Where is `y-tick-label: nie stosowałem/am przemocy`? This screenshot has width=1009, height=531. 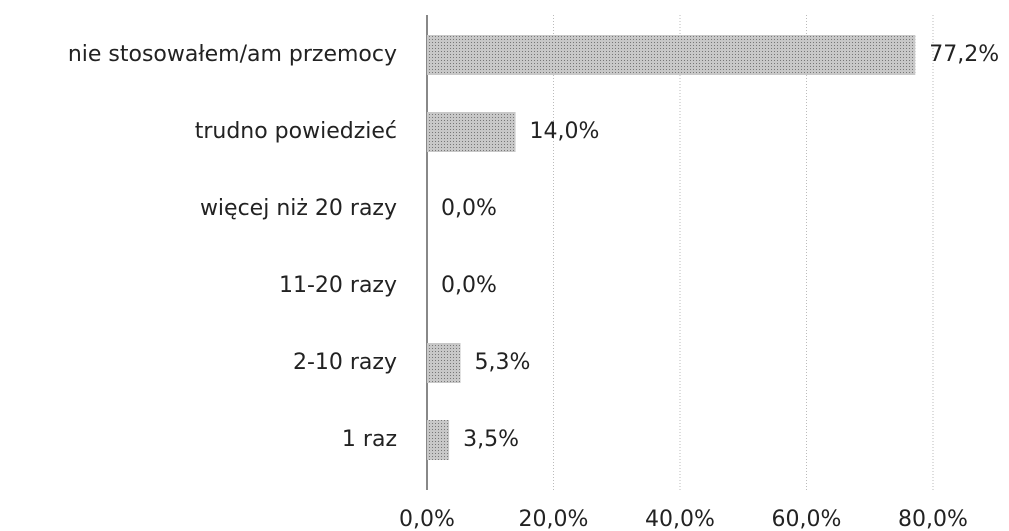
y-tick-label: nie stosowałem/am przemocy is located at coordinates (232, 54).